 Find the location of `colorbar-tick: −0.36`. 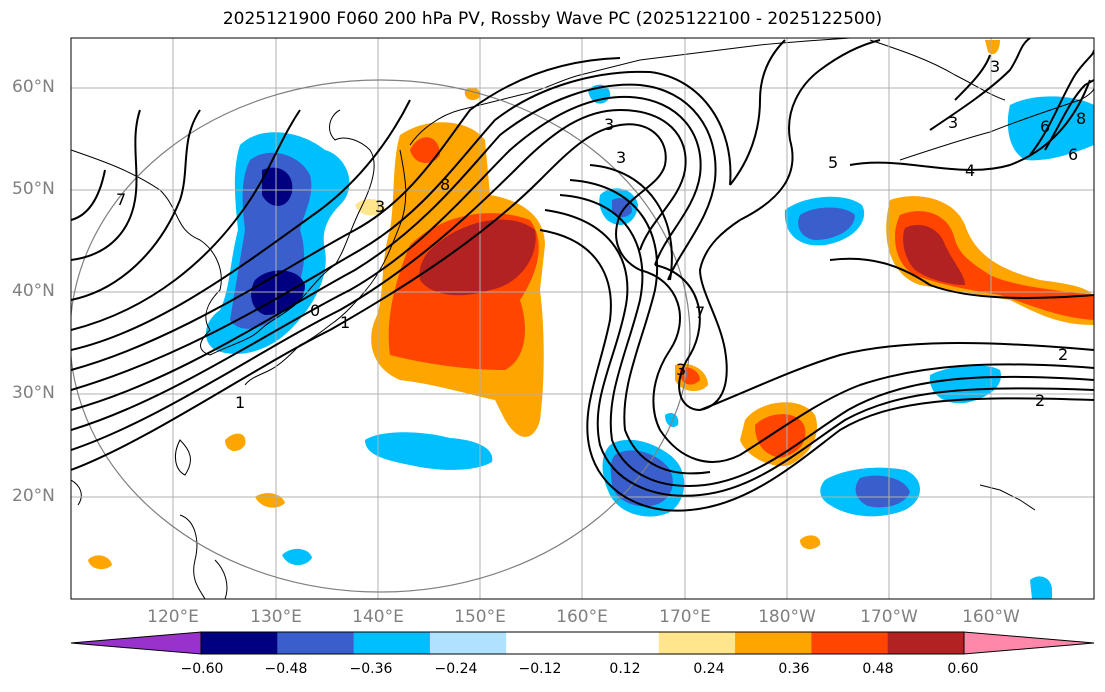

colorbar-tick: −0.36 is located at coordinates (371, 669).